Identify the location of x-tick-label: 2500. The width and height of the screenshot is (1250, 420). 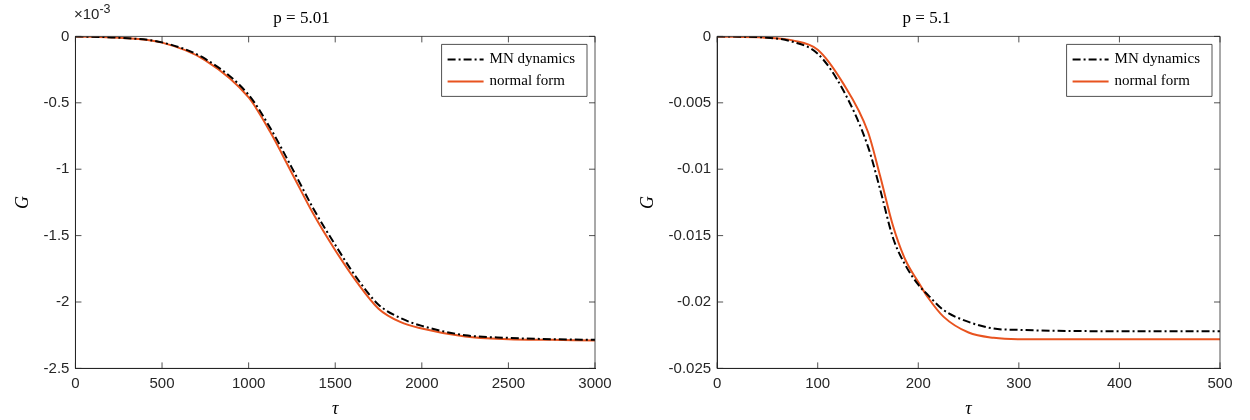
(508, 382).